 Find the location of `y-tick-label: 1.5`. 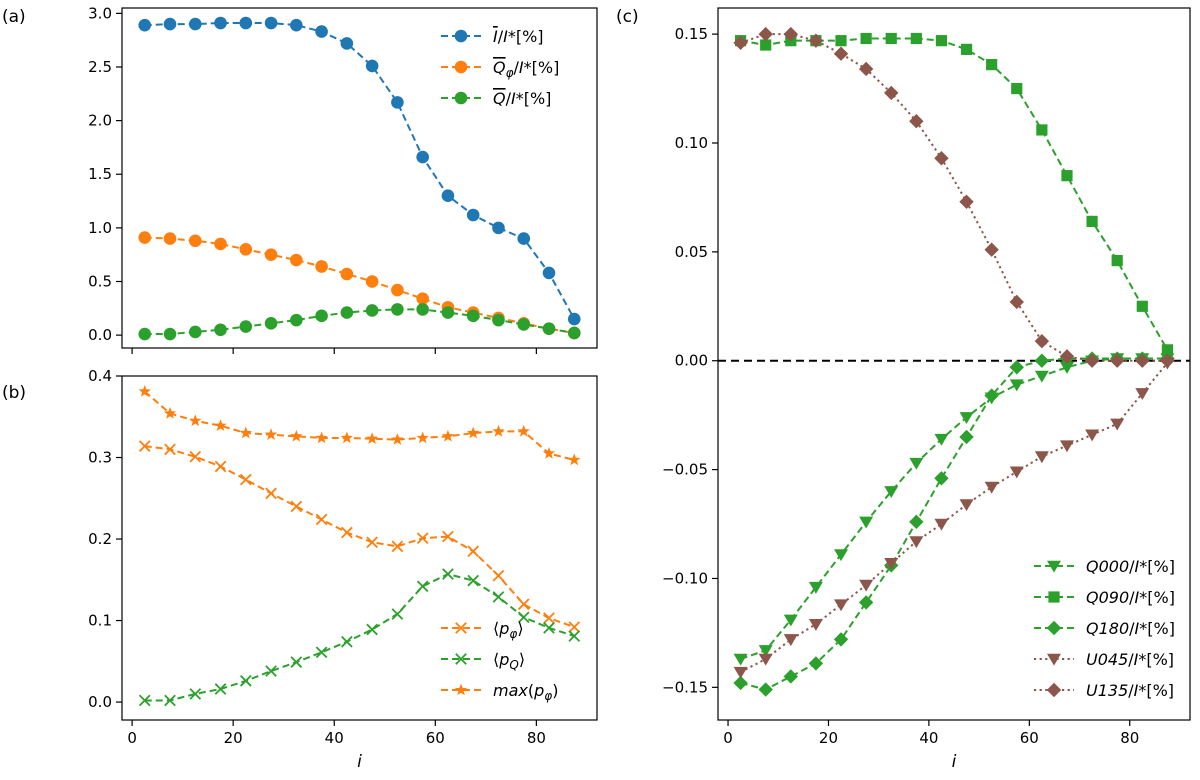

y-tick-label: 1.5 is located at coordinates (100, 174).